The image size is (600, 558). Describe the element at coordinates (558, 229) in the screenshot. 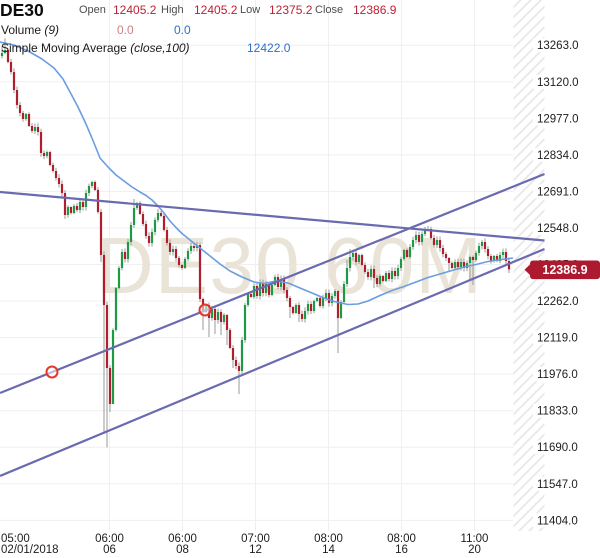

I see `svg-text: 12548.0` at that location.